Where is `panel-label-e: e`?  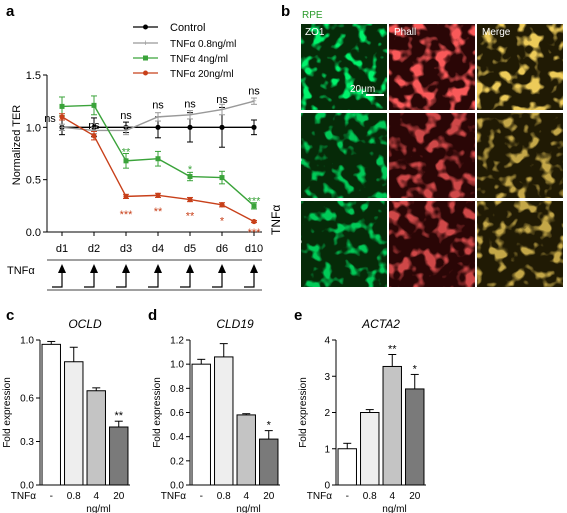
panel-label-e: e is located at coordinates (298, 315).